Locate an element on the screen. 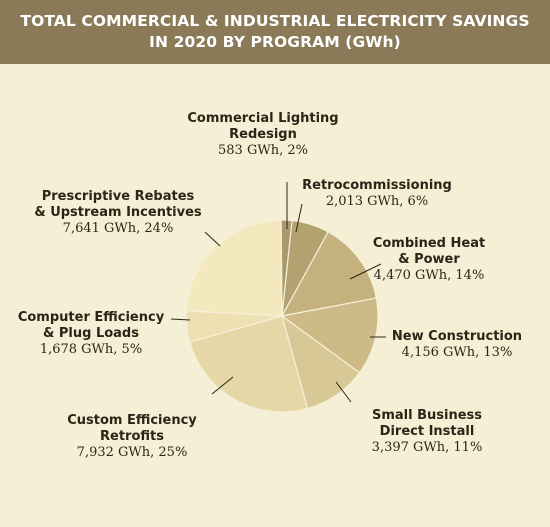 The image size is (550, 527). slice-value-prescriptive-rebates-upstream: 7,641 GWh, 24% is located at coordinates (118, 228).